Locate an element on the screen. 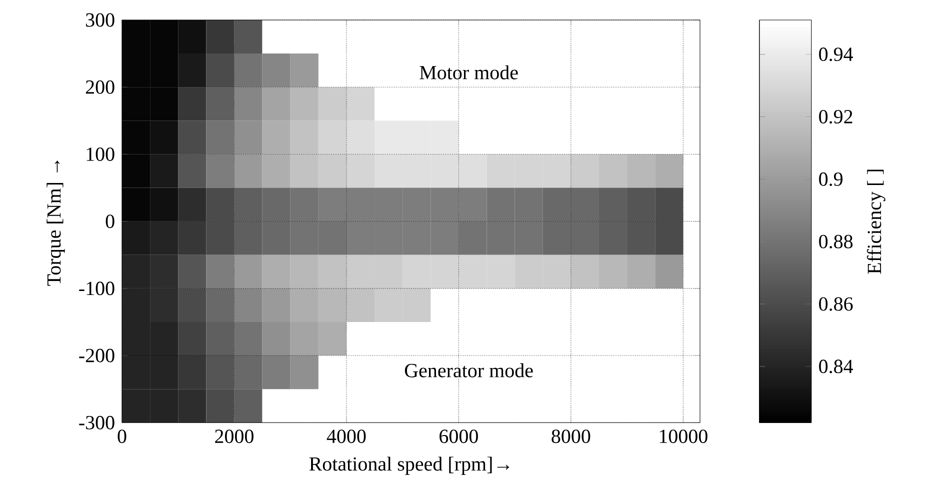  x-tick-label: 6000 is located at coordinates (459, 437).